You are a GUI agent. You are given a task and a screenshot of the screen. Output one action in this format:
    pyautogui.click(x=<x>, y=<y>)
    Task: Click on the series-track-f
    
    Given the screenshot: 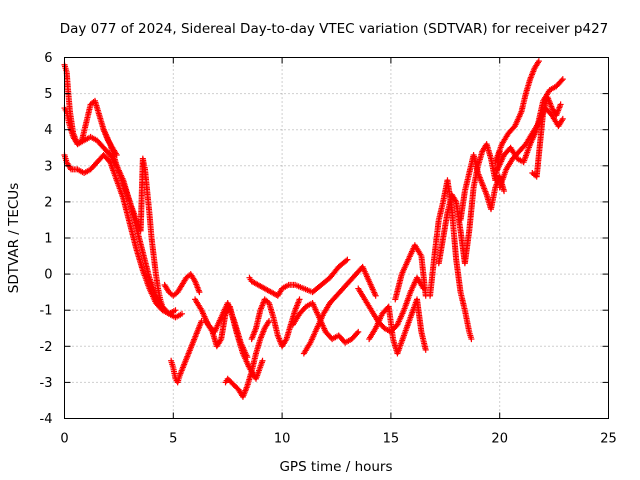 What is the action you would take?
    pyautogui.click(x=186, y=352)
    